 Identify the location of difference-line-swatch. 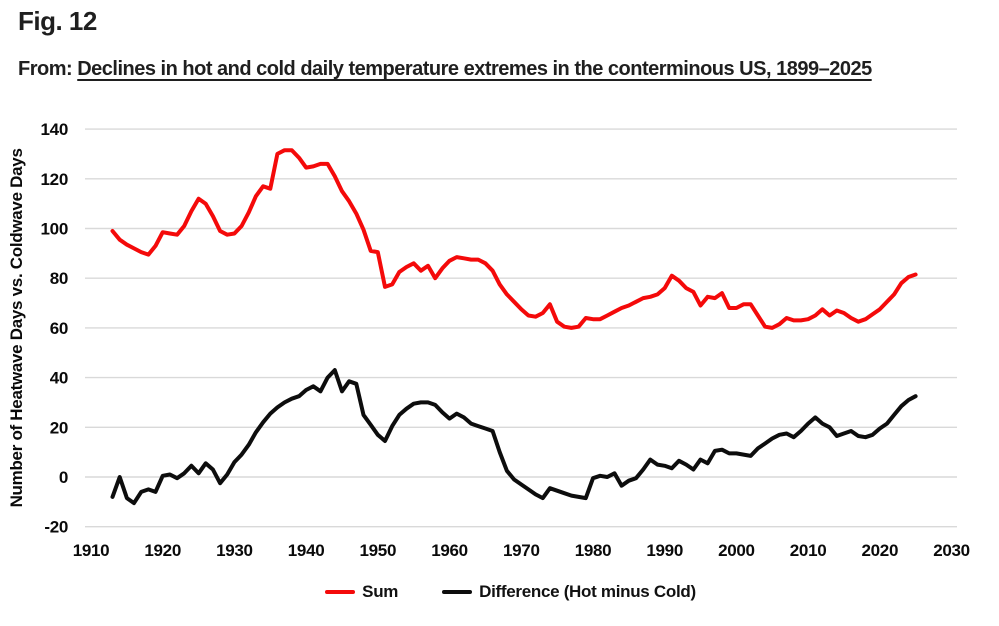
(457, 592).